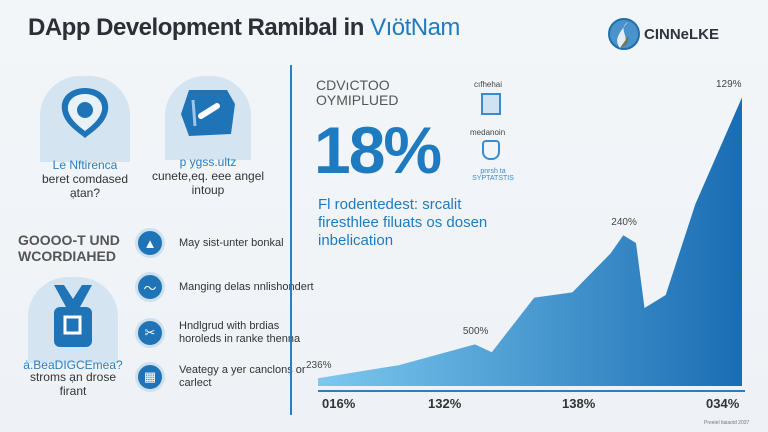  Describe the element at coordinates (579, 403) in the screenshot. I see `x-tick-label: 138%` at that location.